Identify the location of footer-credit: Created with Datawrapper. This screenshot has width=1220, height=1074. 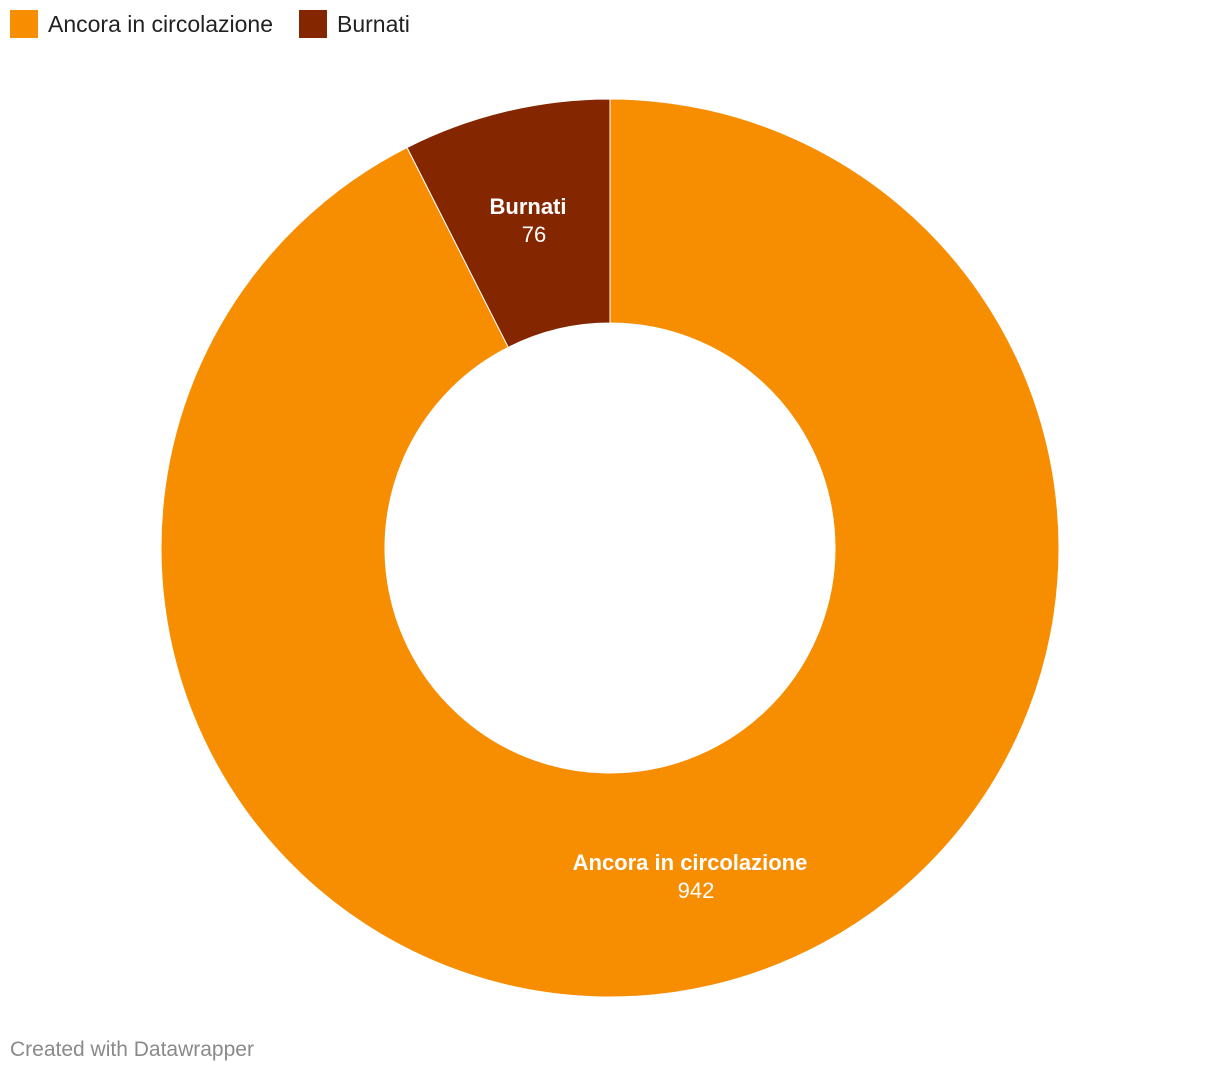
(132, 1049).